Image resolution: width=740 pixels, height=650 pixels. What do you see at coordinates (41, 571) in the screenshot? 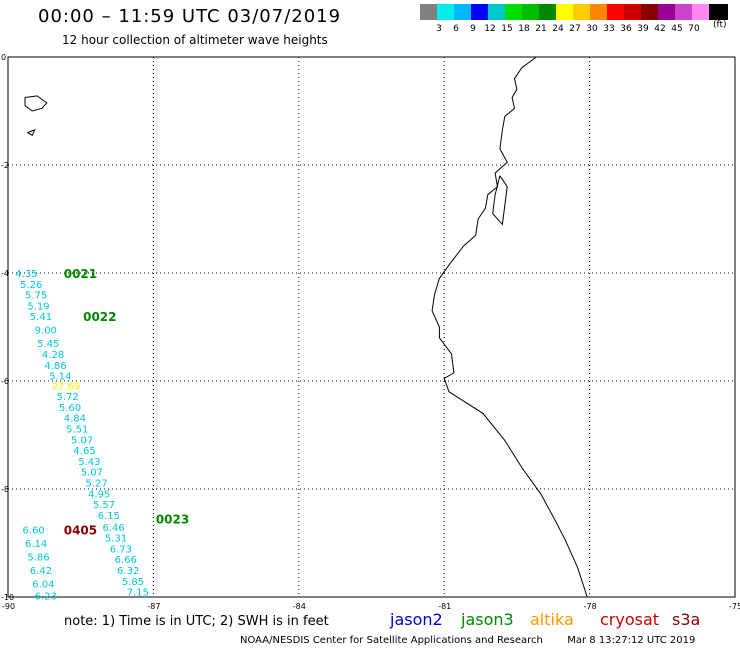
I see `swh-value: 6.42` at bounding box center [41, 571].